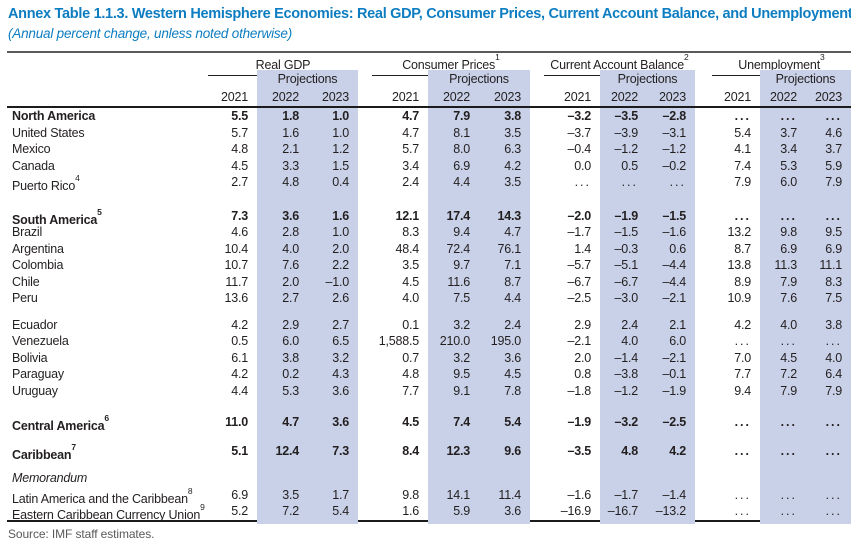 The width and height of the screenshot is (851, 541). What do you see at coordinates (38, 265) in the screenshot?
I see `row-label: Colombia` at bounding box center [38, 265].